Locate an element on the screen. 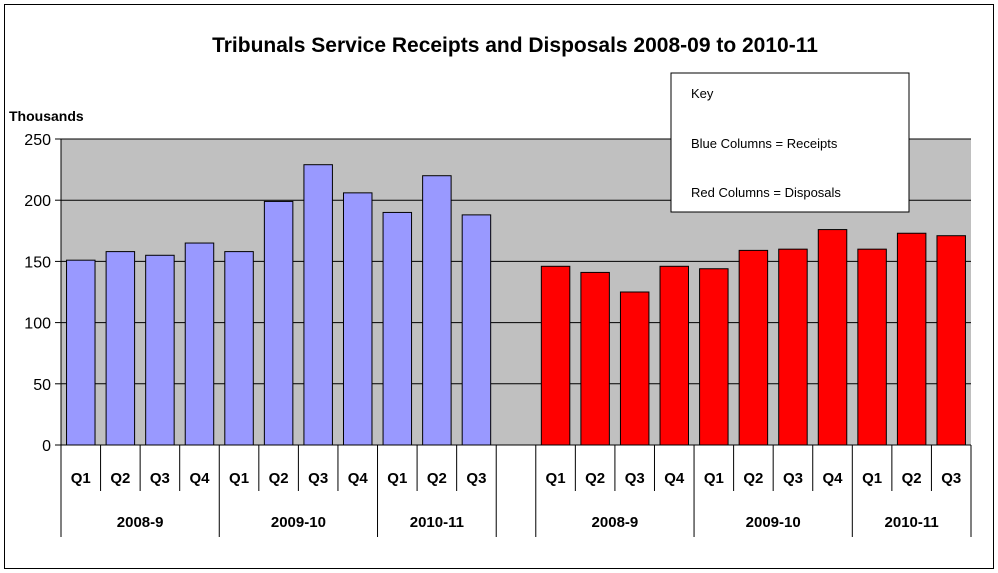 This screenshot has height=573, width=998. legend-title: Key is located at coordinates (702, 93).